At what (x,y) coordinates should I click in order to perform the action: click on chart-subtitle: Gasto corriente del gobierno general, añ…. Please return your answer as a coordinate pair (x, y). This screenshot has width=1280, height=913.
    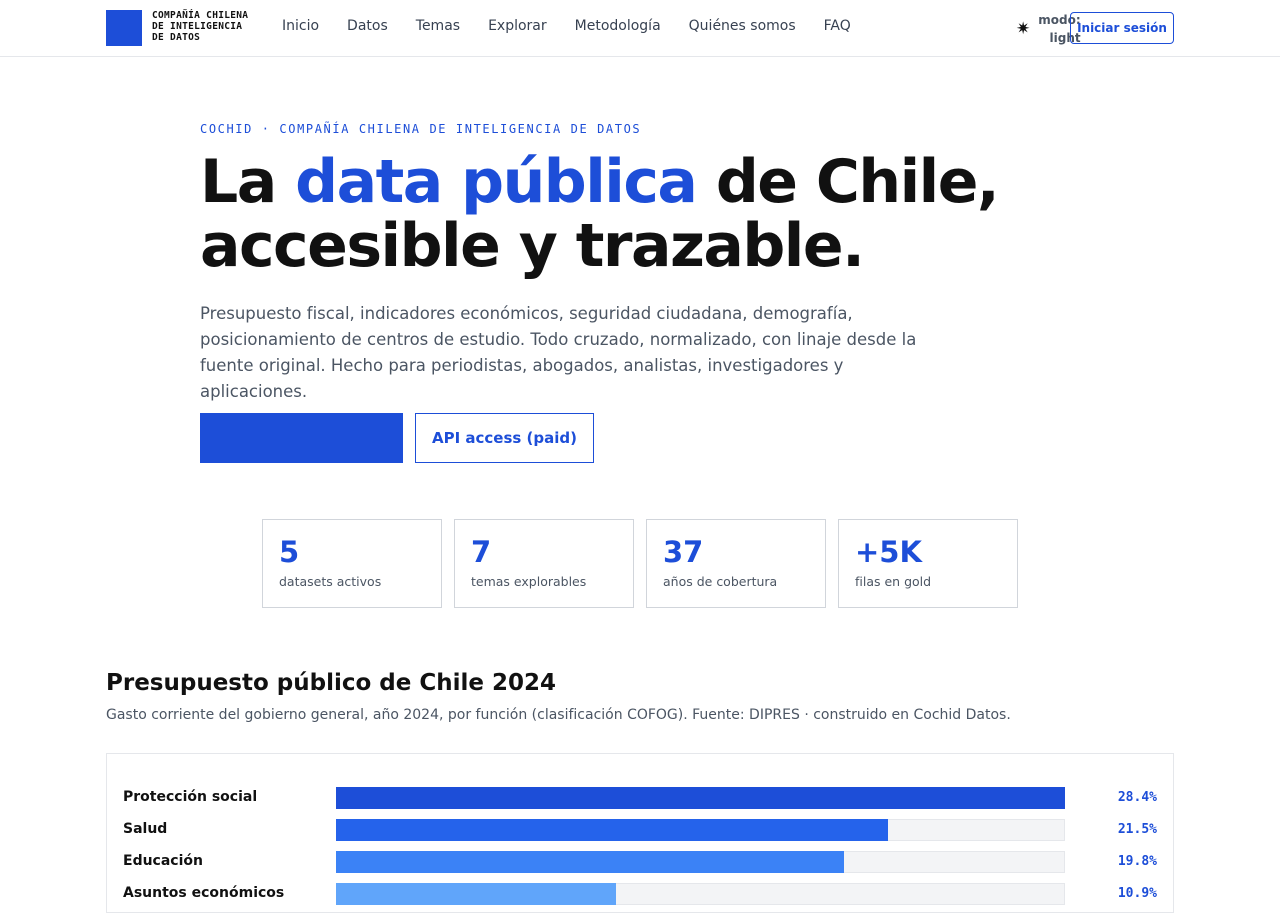
    Looking at the image, I should click on (558, 715).